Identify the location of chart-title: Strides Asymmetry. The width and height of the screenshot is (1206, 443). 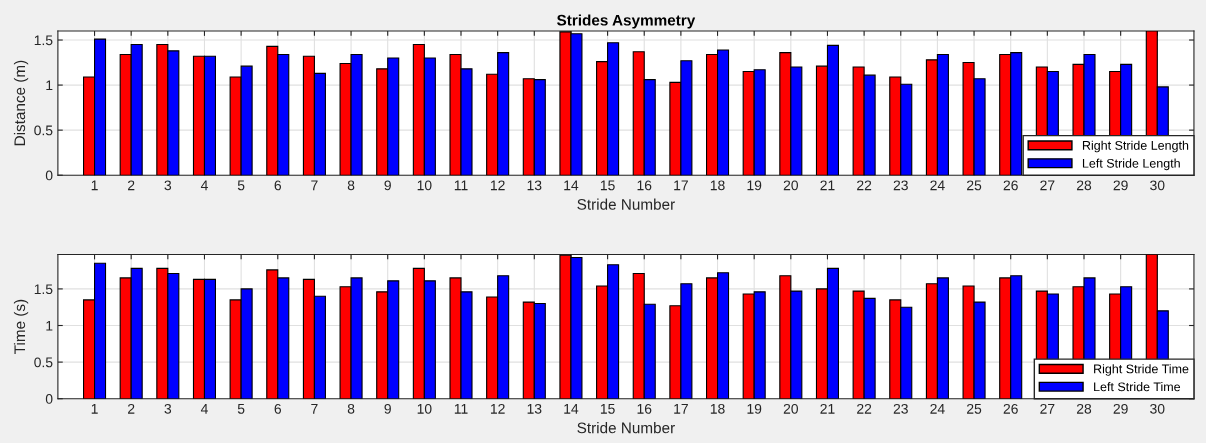
(626, 21).